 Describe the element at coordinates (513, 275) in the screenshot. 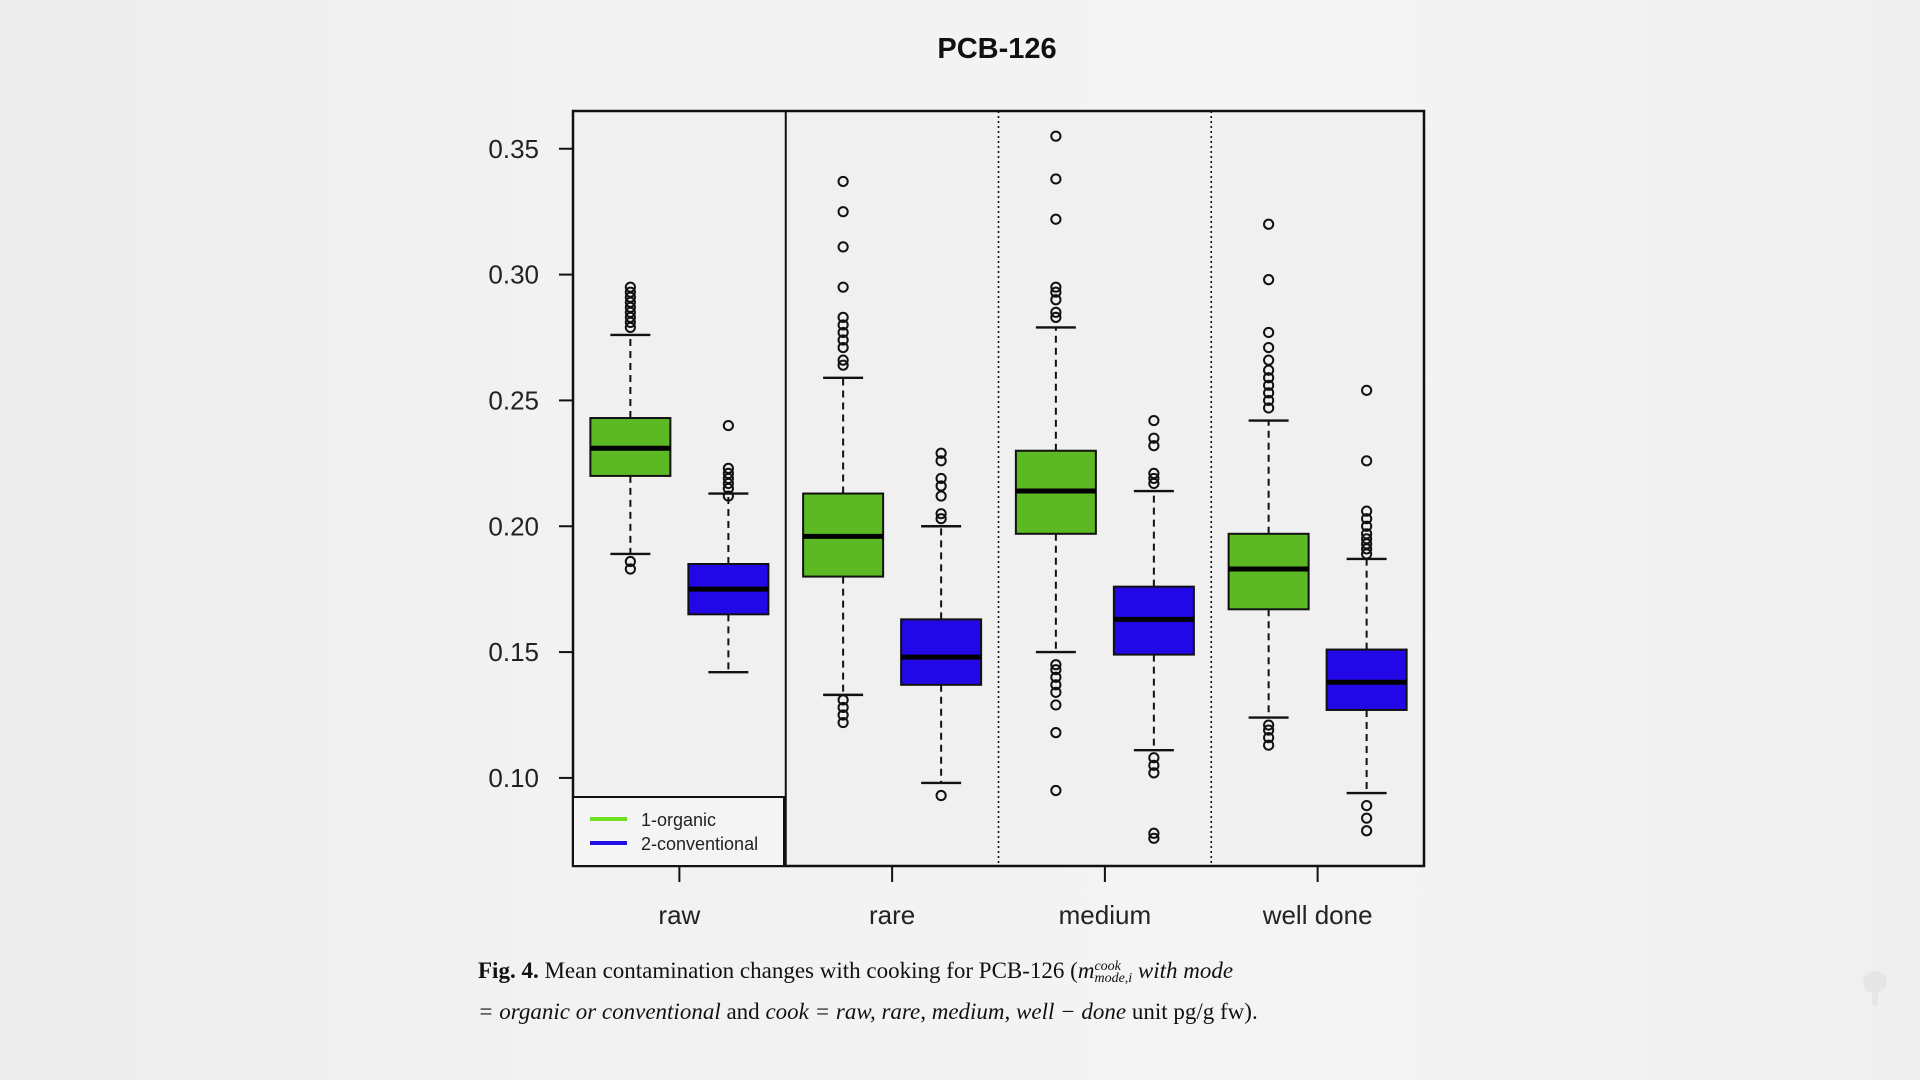

I see `y-tick-label: 0.30` at that location.